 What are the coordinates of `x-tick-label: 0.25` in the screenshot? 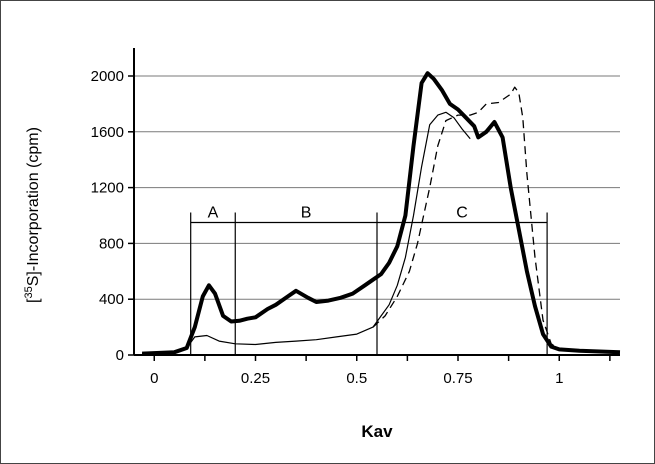 It's located at (255, 378).